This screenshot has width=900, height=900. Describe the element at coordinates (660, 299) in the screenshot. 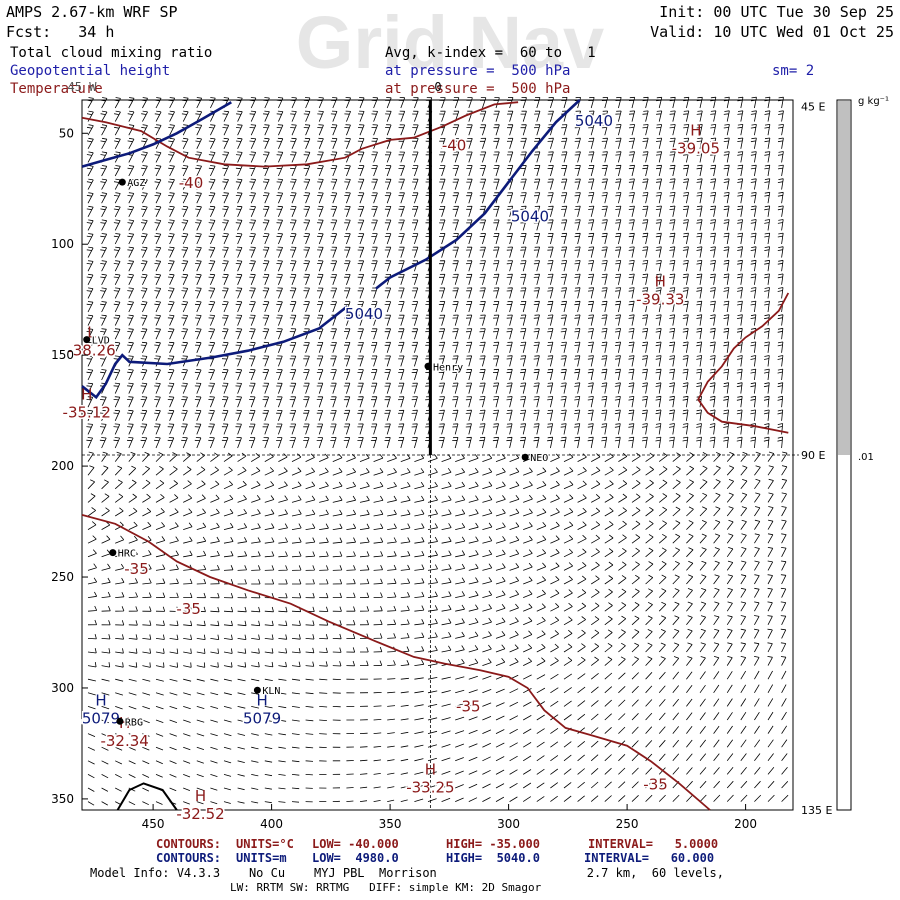

I see `extremum-value: -39.33` at that location.